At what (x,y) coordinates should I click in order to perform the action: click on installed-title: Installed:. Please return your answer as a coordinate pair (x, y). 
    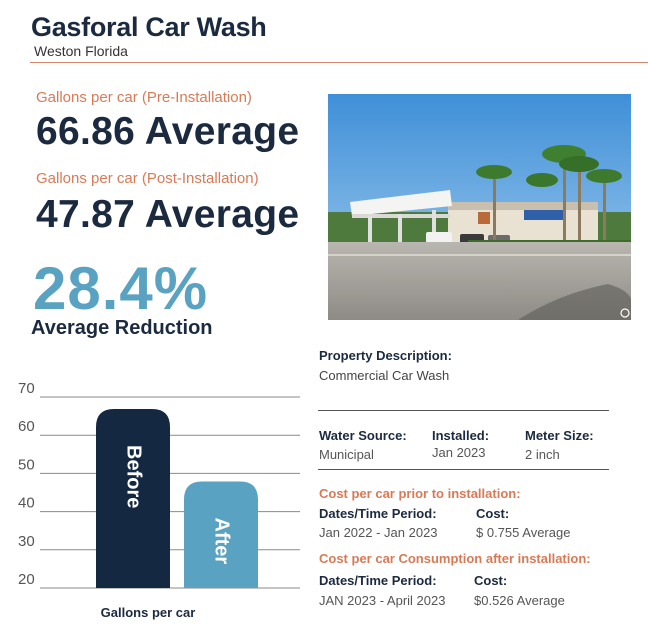
    Looking at the image, I should click on (461, 435).